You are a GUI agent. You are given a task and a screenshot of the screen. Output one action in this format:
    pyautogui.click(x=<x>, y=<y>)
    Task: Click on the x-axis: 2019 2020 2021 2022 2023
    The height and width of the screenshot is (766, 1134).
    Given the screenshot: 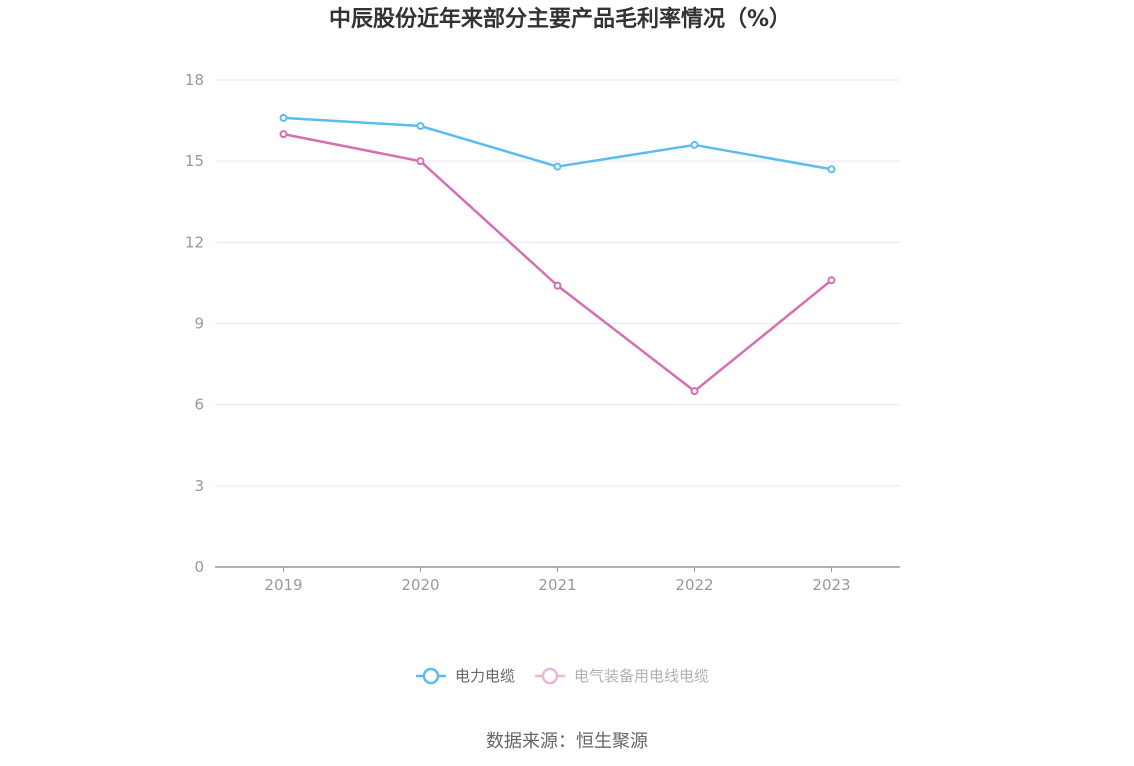 What is the action you would take?
    pyautogui.click(x=557, y=580)
    